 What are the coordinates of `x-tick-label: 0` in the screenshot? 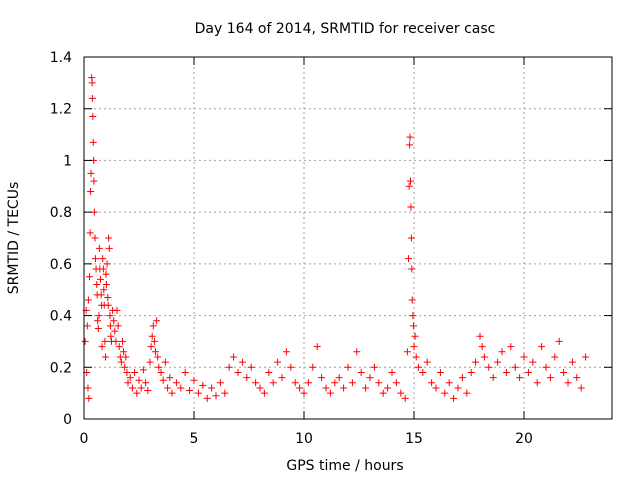 It's located at (84, 439).